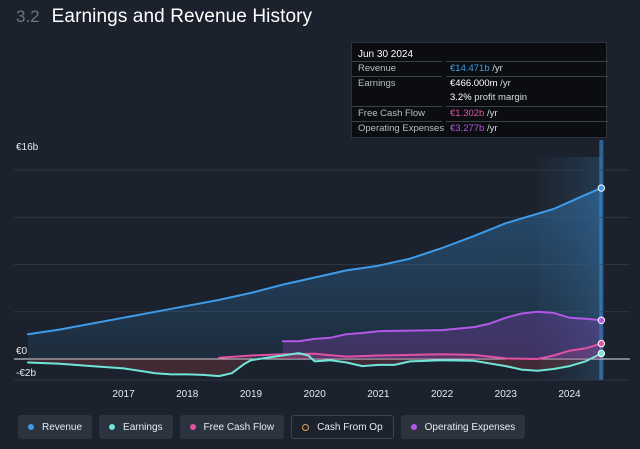  I want to click on legend-label: Free Cash Flow, so click(239, 427).